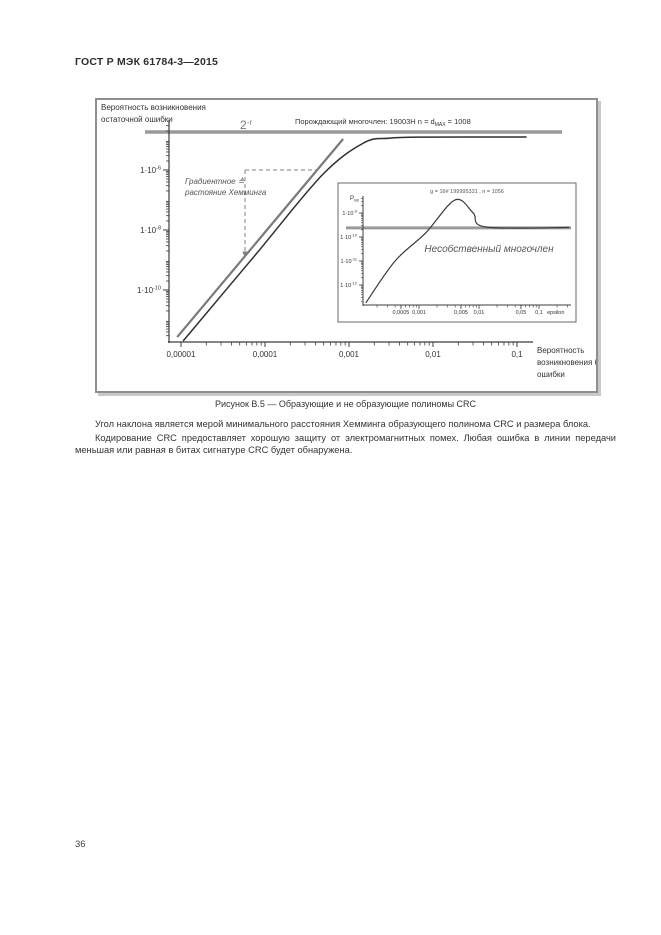 Image resolution: width=661 pixels, height=935 pixels. I want to click on inset-x-tick-label: 0,05, so click(521, 313).